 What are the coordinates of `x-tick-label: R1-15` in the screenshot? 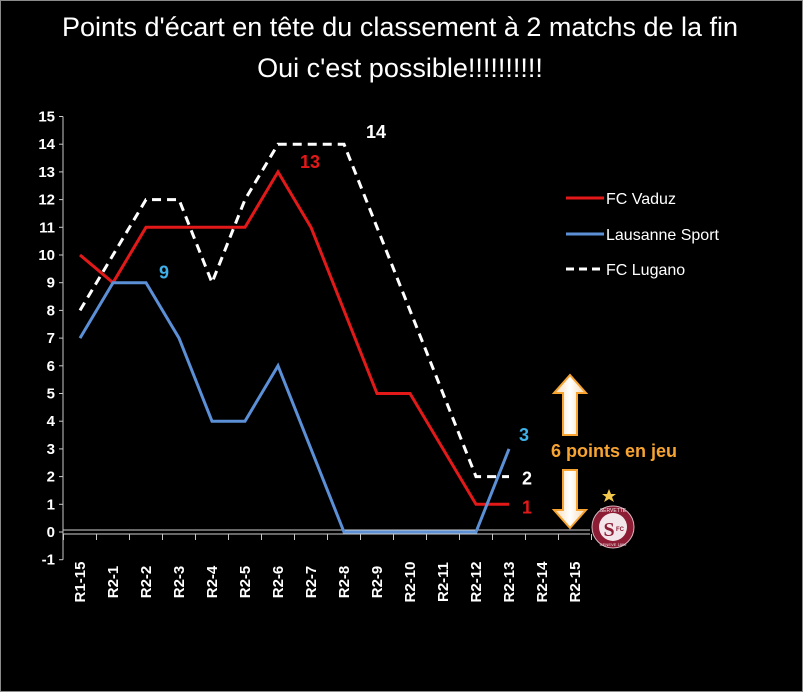 It's located at (80, 582).